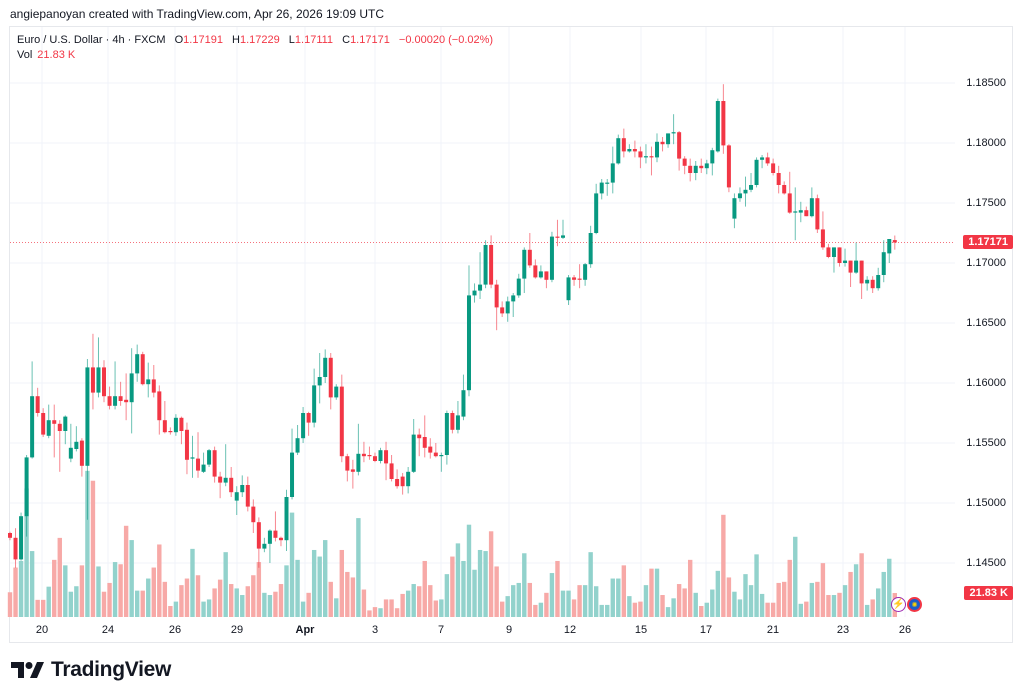  What do you see at coordinates (91, 40) in the screenshot?
I see `symbol-title: Euro / U.S. Dollar · 4h · FXCM` at bounding box center [91, 40].